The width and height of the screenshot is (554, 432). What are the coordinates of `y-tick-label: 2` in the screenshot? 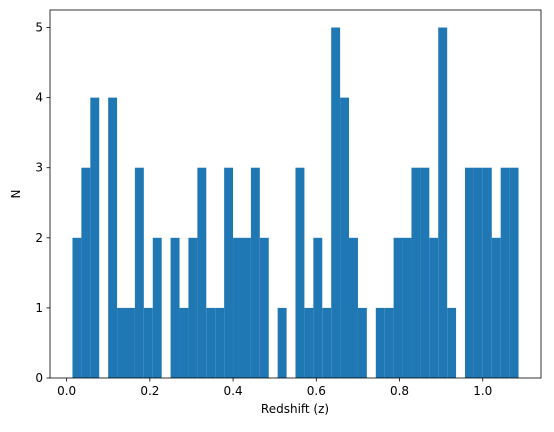 It's located at (39, 238).